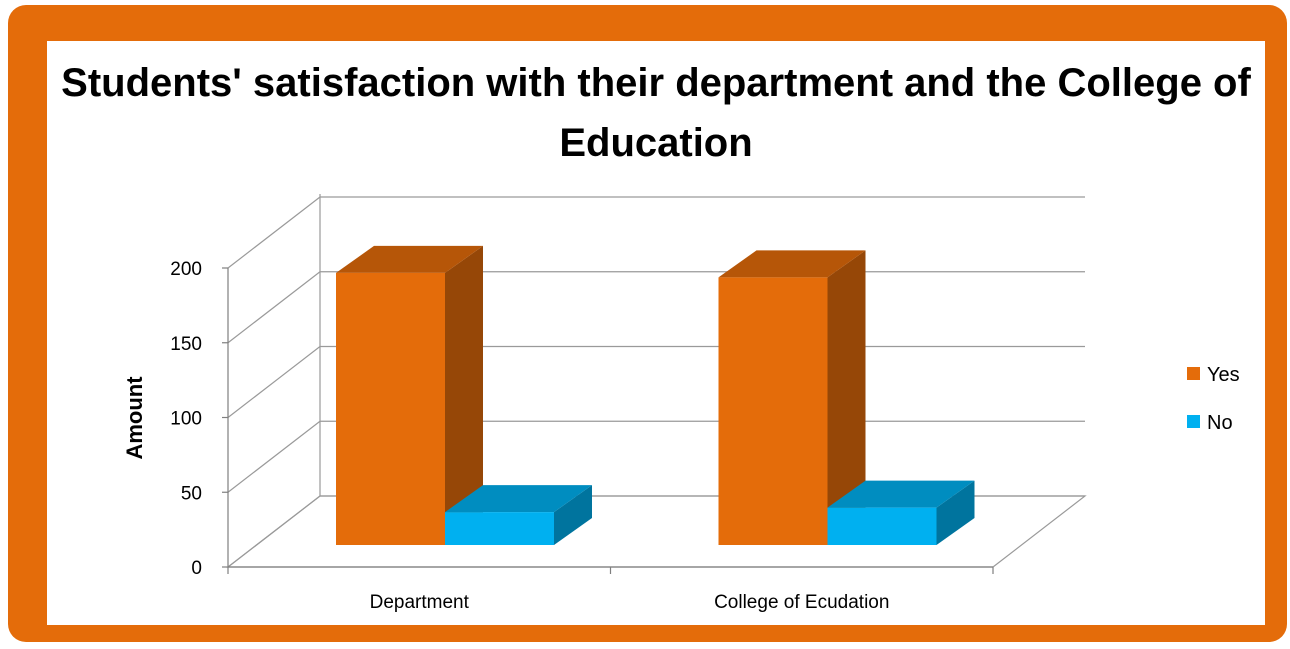  Describe the element at coordinates (196, 568) in the screenshot. I see `y-tick-label: 0` at that location.